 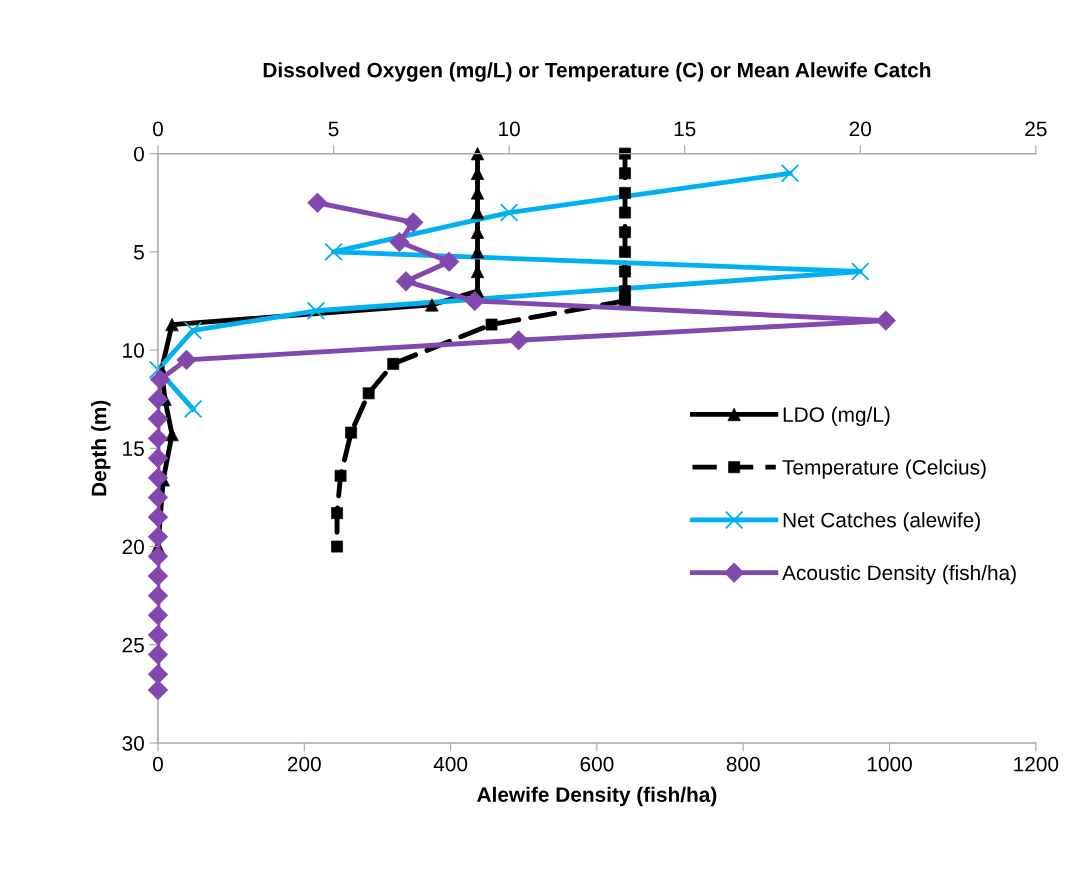 I want to click on legend-label: Net Catches (alewife), so click(x=881, y=522).